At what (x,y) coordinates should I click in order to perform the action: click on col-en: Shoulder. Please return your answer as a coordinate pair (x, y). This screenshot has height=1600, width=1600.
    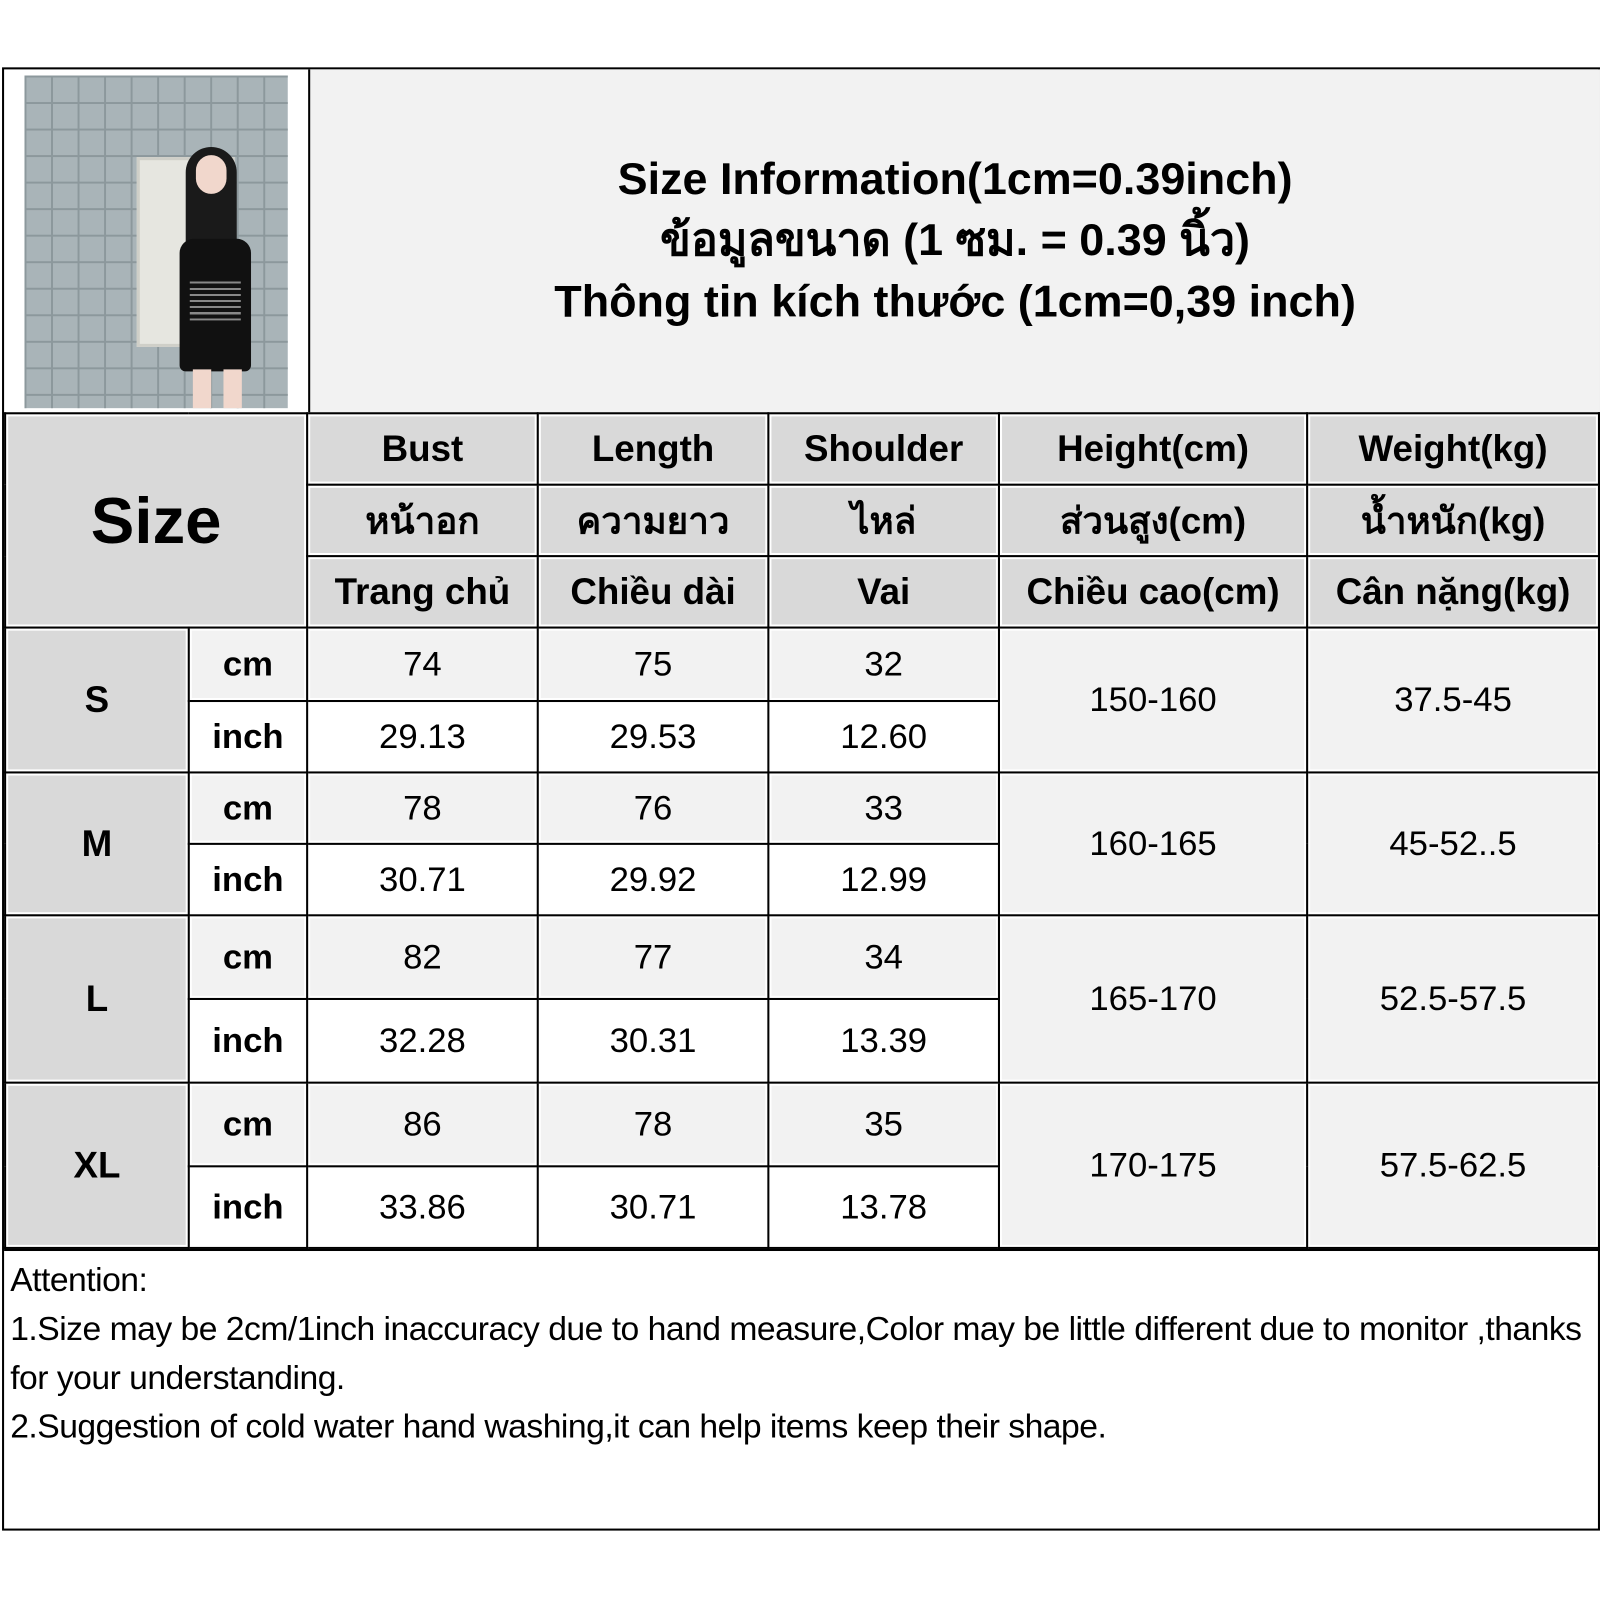
    Looking at the image, I should click on (883, 449).